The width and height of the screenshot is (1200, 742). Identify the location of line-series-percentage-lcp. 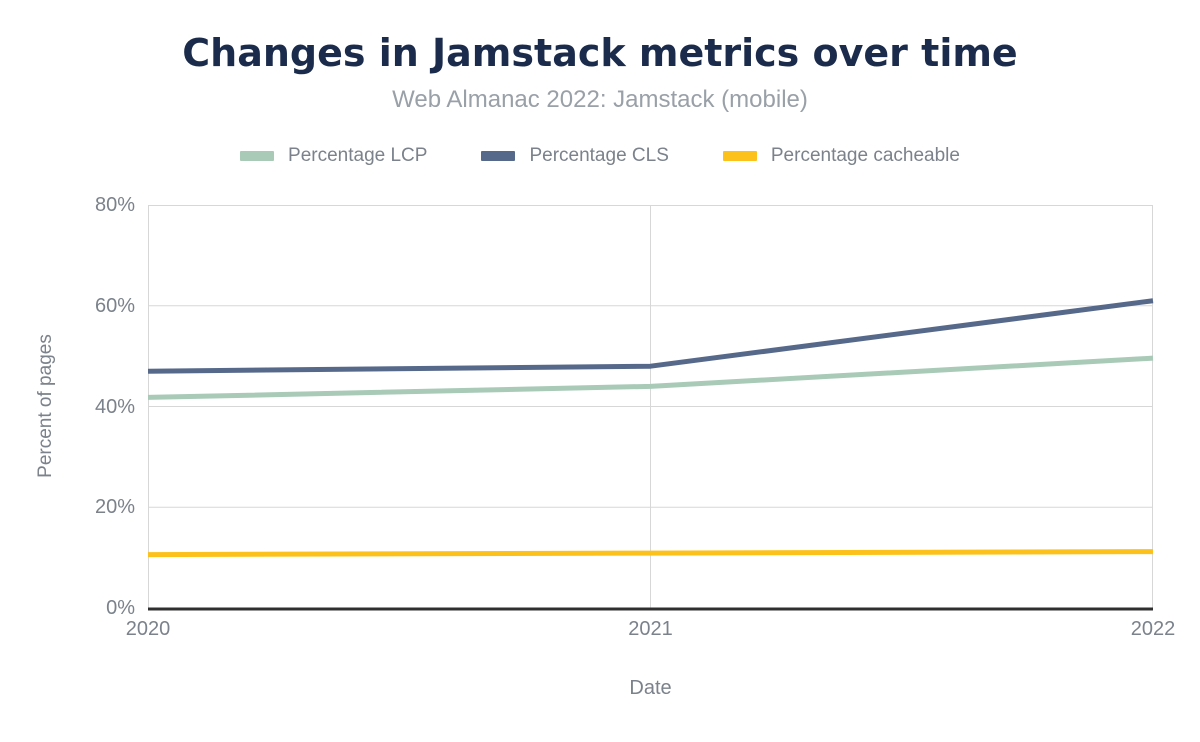
(650, 377).